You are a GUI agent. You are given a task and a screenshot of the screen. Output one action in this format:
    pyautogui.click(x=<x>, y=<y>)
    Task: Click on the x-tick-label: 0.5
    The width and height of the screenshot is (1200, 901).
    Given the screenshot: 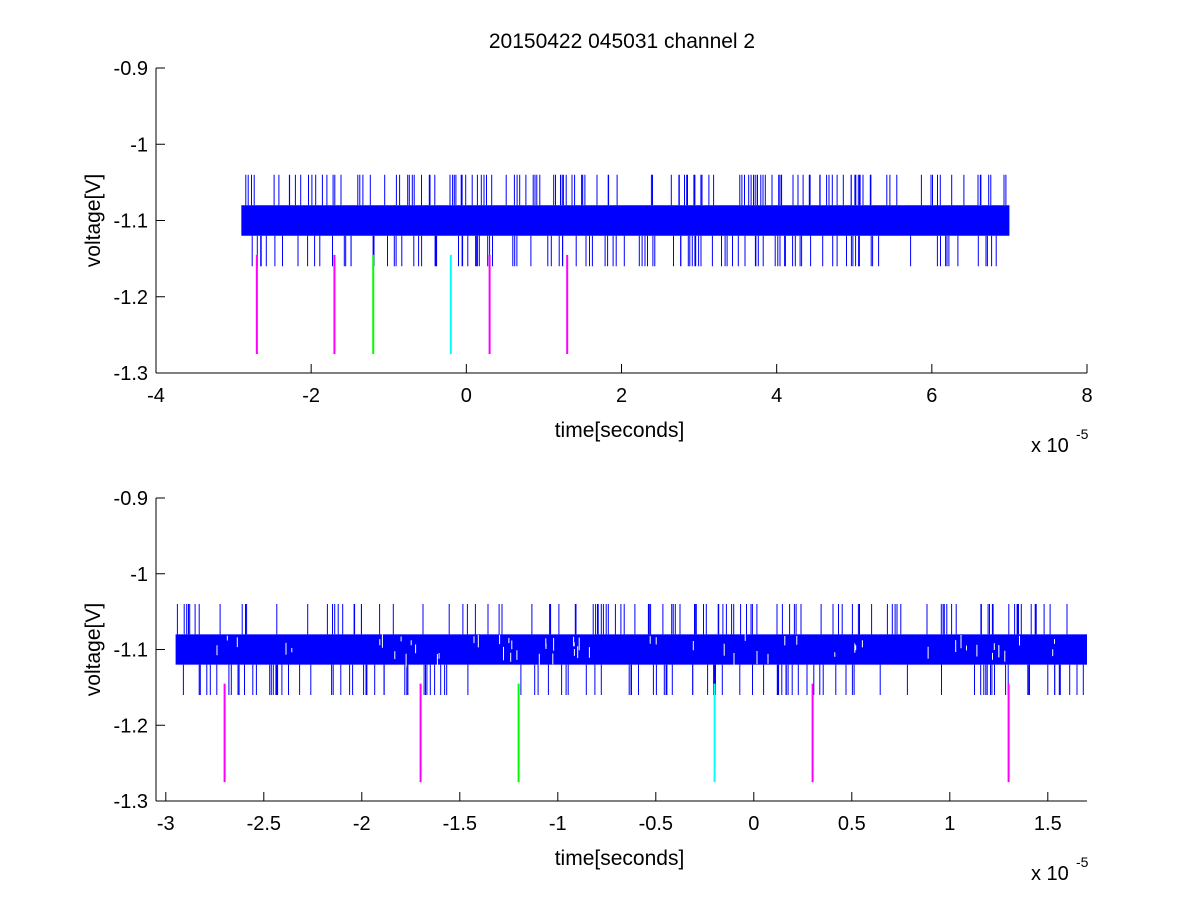 What is the action you would take?
    pyautogui.click(x=852, y=824)
    